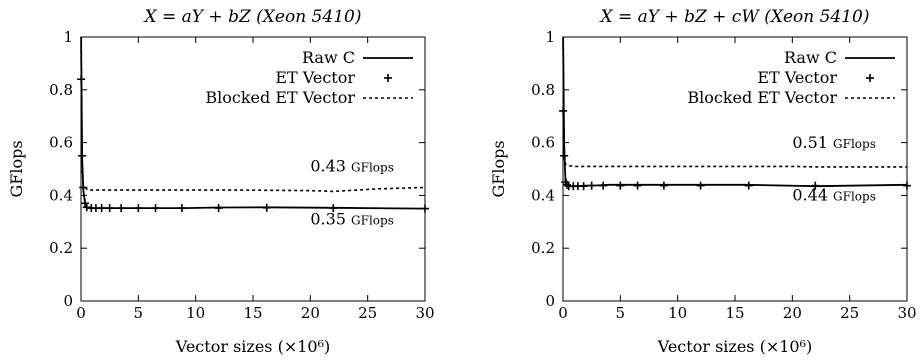 Image resolution: width=921 pixels, height=360 pixels. Describe the element at coordinates (834, 195) in the screenshot. I see `annotation-label: 0.44 GFlops` at that location.